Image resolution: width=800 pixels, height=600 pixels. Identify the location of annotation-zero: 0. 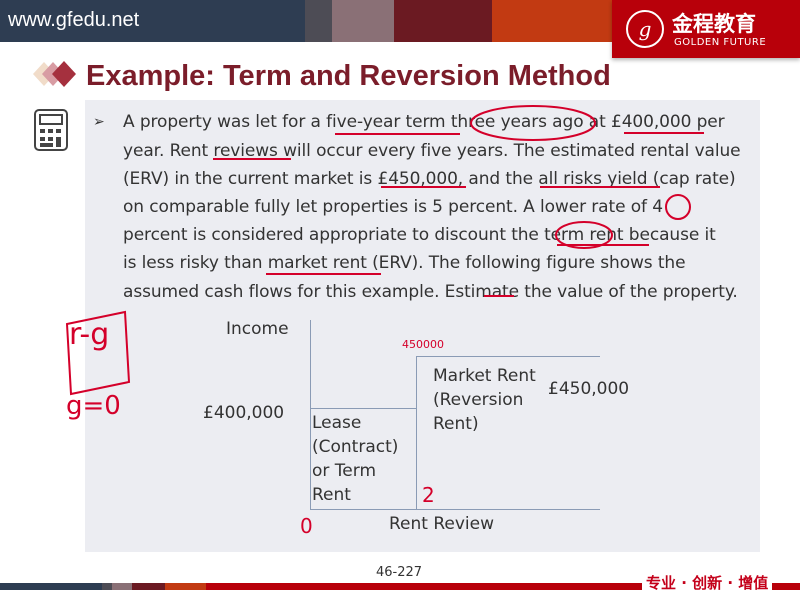
(306, 526).